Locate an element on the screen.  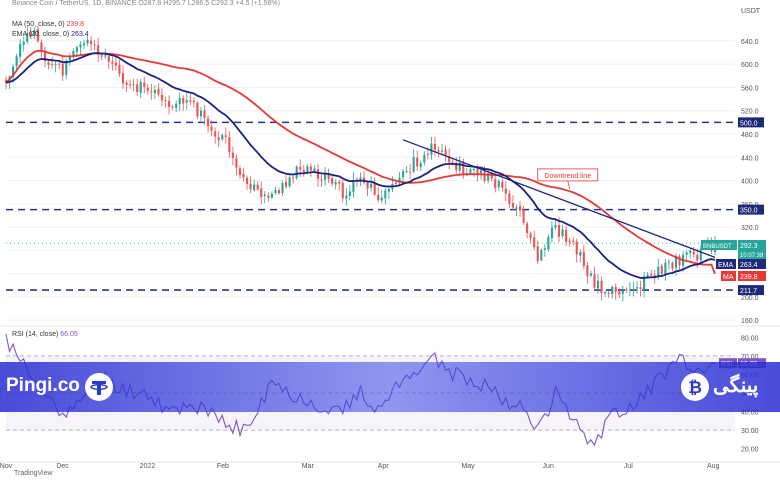
rsi-legend: RSI (14, close) 66.05 is located at coordinates (45, 334).